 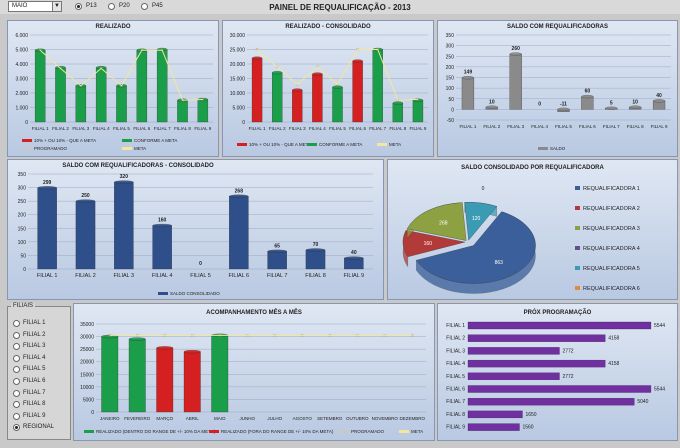 I want to click on x-tick-label: JANEIRO, so click(x=110, y=418).